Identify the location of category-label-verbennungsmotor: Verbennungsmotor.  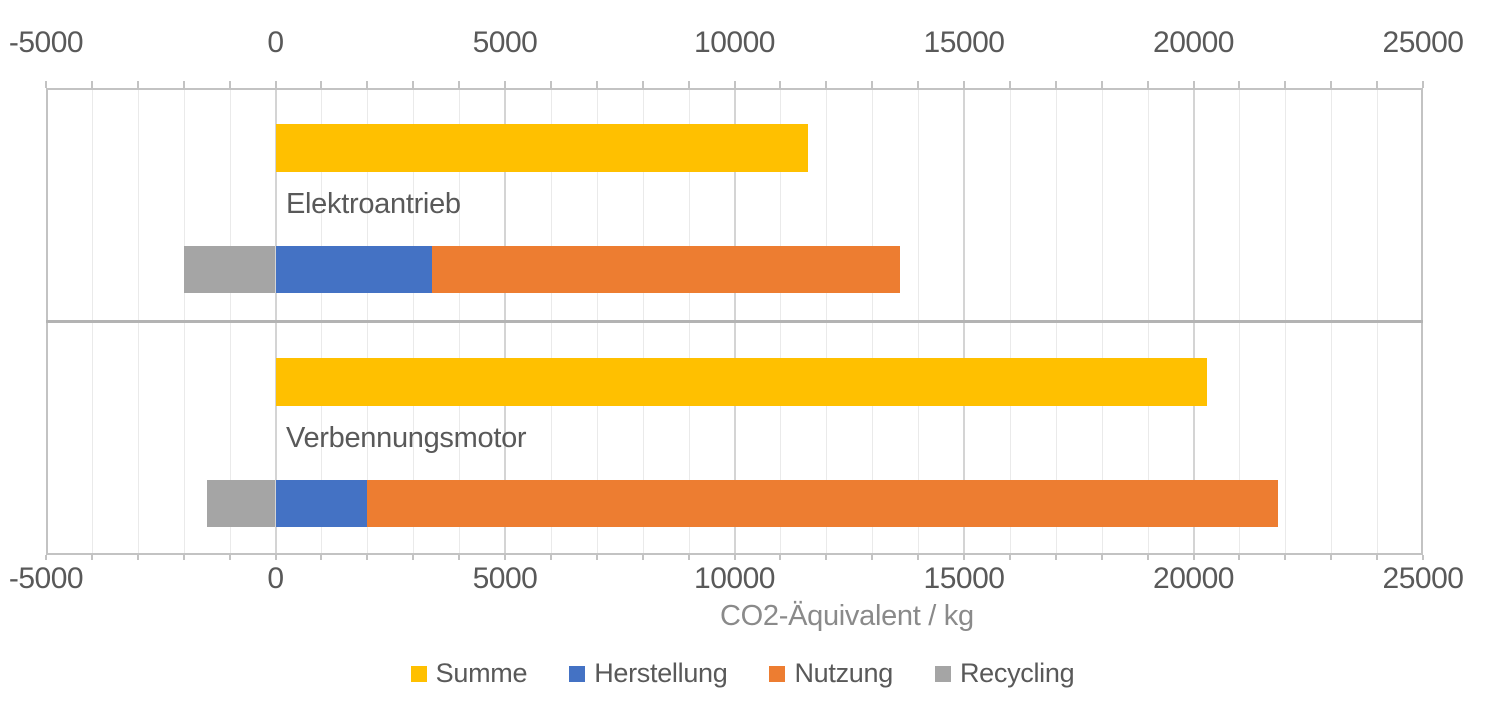
(406, 437).